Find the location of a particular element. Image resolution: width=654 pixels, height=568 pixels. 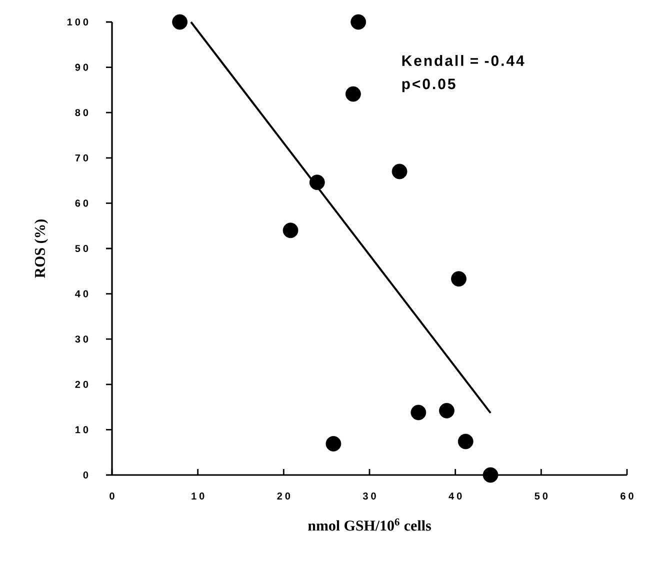

y-tick-label: 2 0 is located at coordinates (81, 384).